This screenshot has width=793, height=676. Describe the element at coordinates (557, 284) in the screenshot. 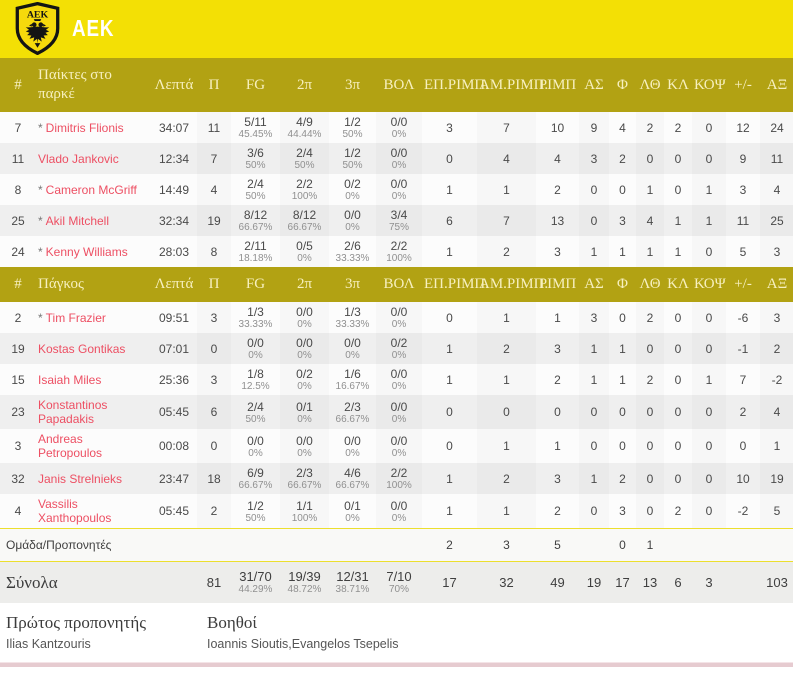

I see `column-header: ΡΙΜΠ` at that location.